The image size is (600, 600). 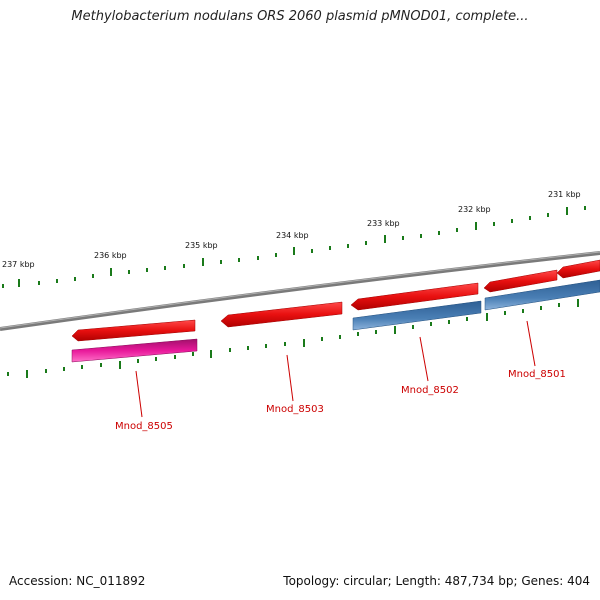 I want to click on kbp-label-236: 236 kbp, so click(x=110, y=255).